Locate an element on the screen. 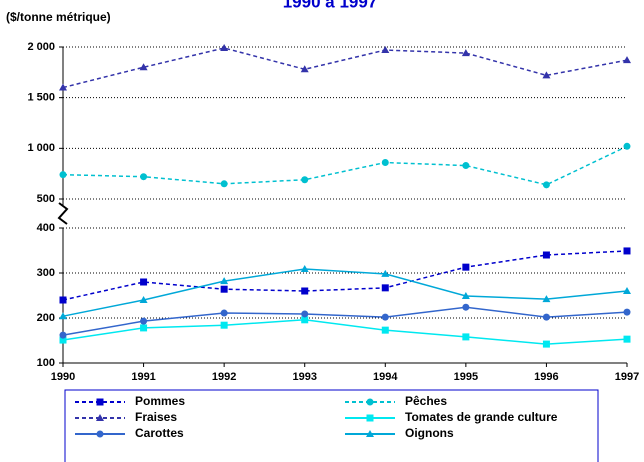  x-tick-label: 1994 is located at coordinates (385, 377).